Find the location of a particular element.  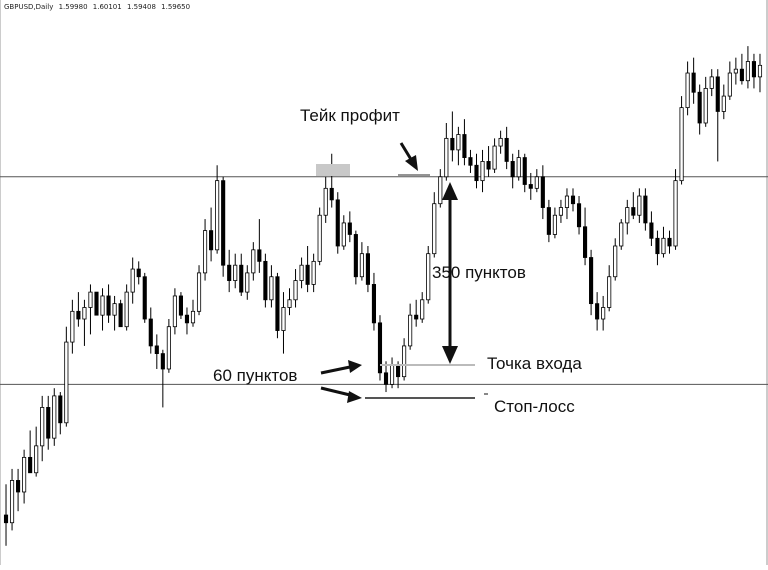

take-profit-arrow-head is located at coordinates (411, 163).